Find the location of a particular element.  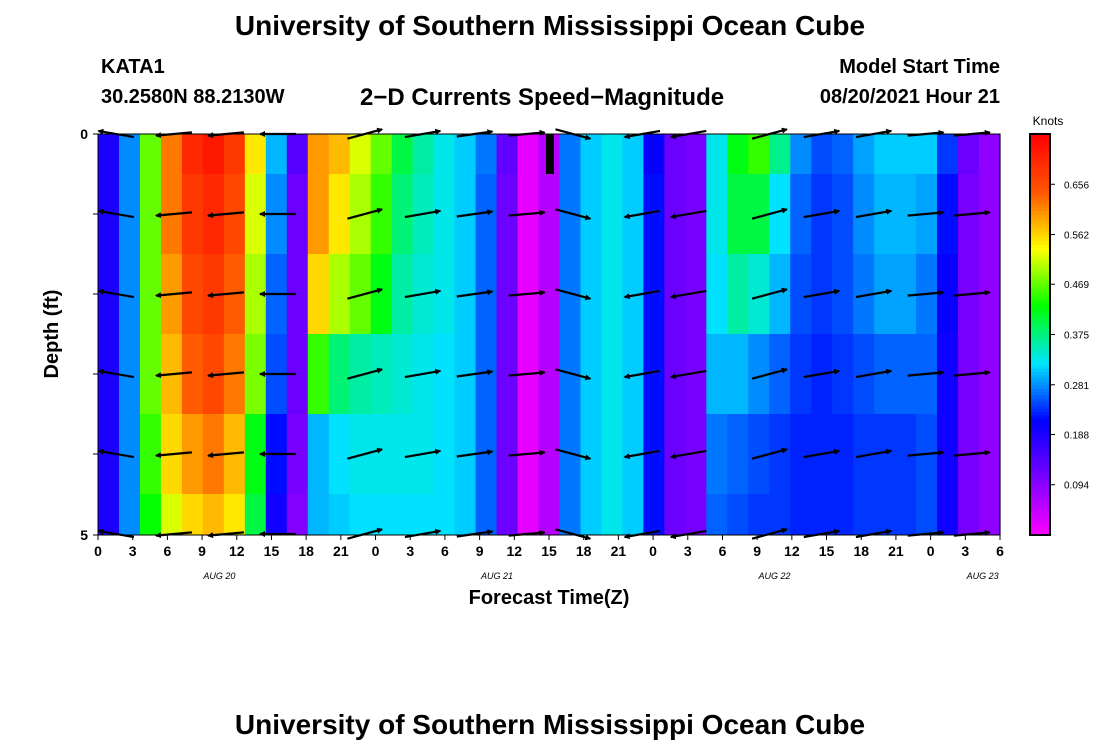

colorbar-tick-label: 0.656 is located at coordinates (1076, 185).